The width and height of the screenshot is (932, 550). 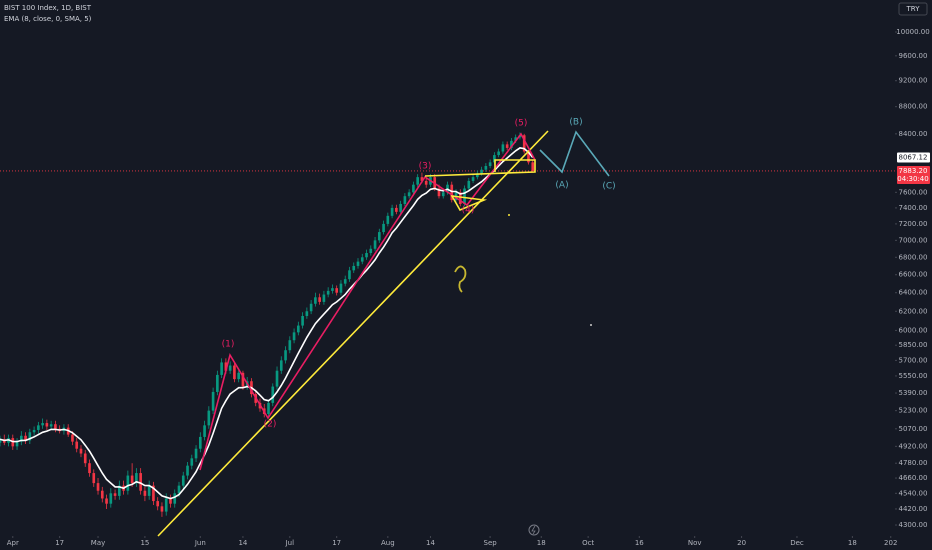 I want to click on x-tick-label: 16, so click(x=639, y=543).